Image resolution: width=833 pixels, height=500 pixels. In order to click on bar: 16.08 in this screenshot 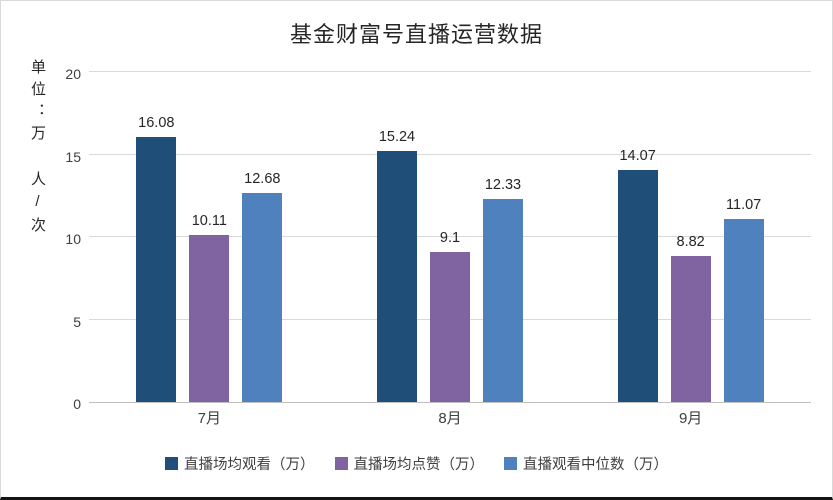, I will do `click(156, 258)`.